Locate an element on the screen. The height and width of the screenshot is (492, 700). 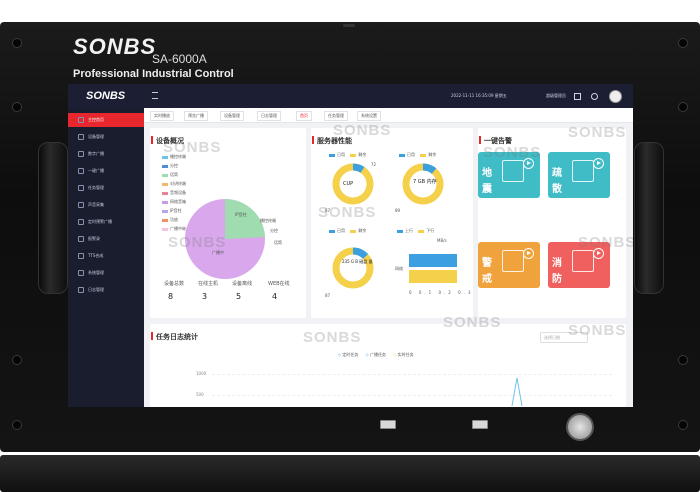
tab-devices: 设备管理 is located at coordinates (232, 116).